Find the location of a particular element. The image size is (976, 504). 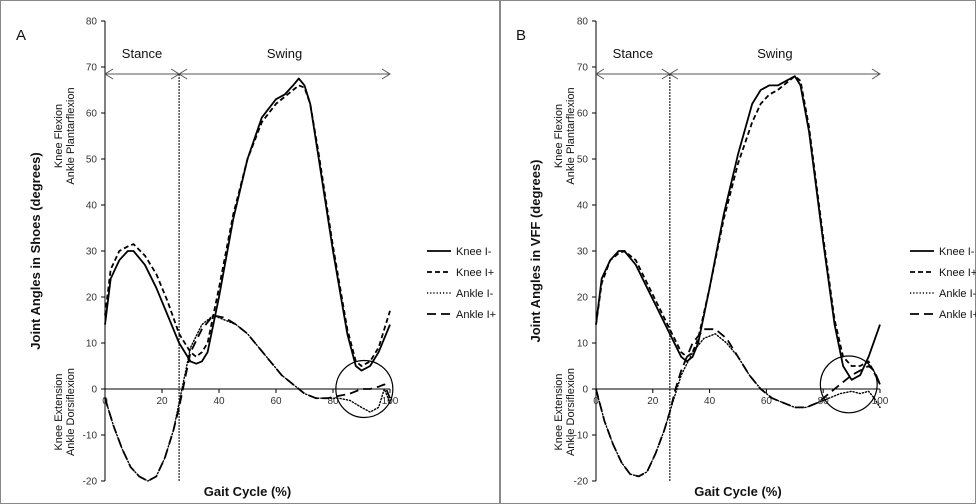

x-tick-label: 100 is located at coordinates (880, 401).